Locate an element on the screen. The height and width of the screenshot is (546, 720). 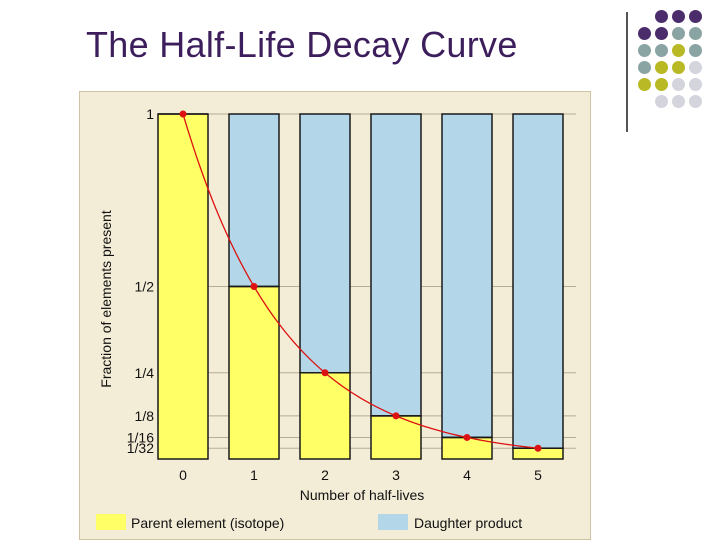
y-tick-label: 1/2 is located at coordinates (145, 287).